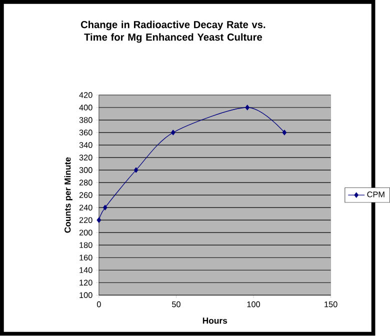 The height and width of the screenshot is (336, 390). I want to click on y-tick-label: 240, so click(85, 207).